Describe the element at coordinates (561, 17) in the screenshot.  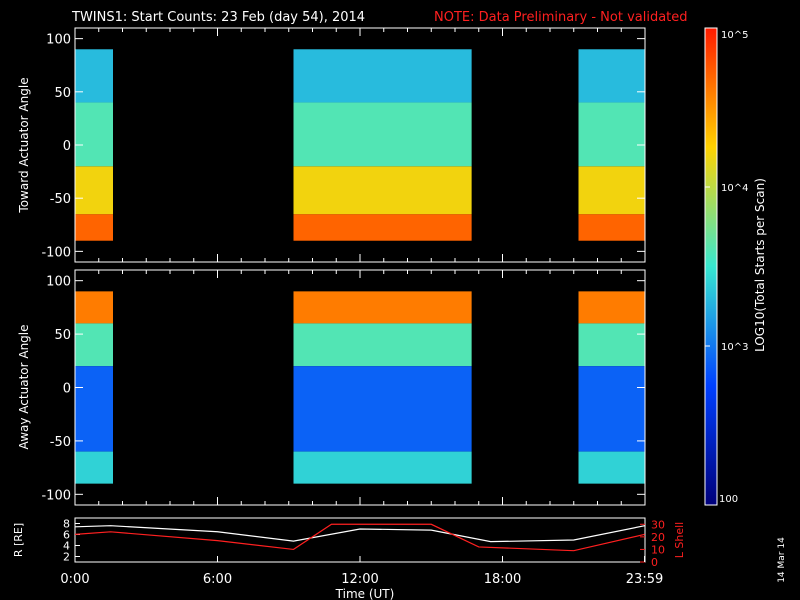
I see `preliminary-note: NOTE: Data Preliminary - Not validated` at that location.